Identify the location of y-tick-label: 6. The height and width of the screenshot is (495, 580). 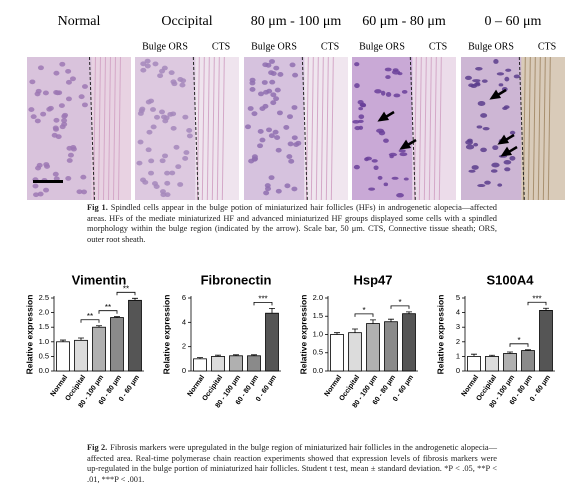
(184, 297).